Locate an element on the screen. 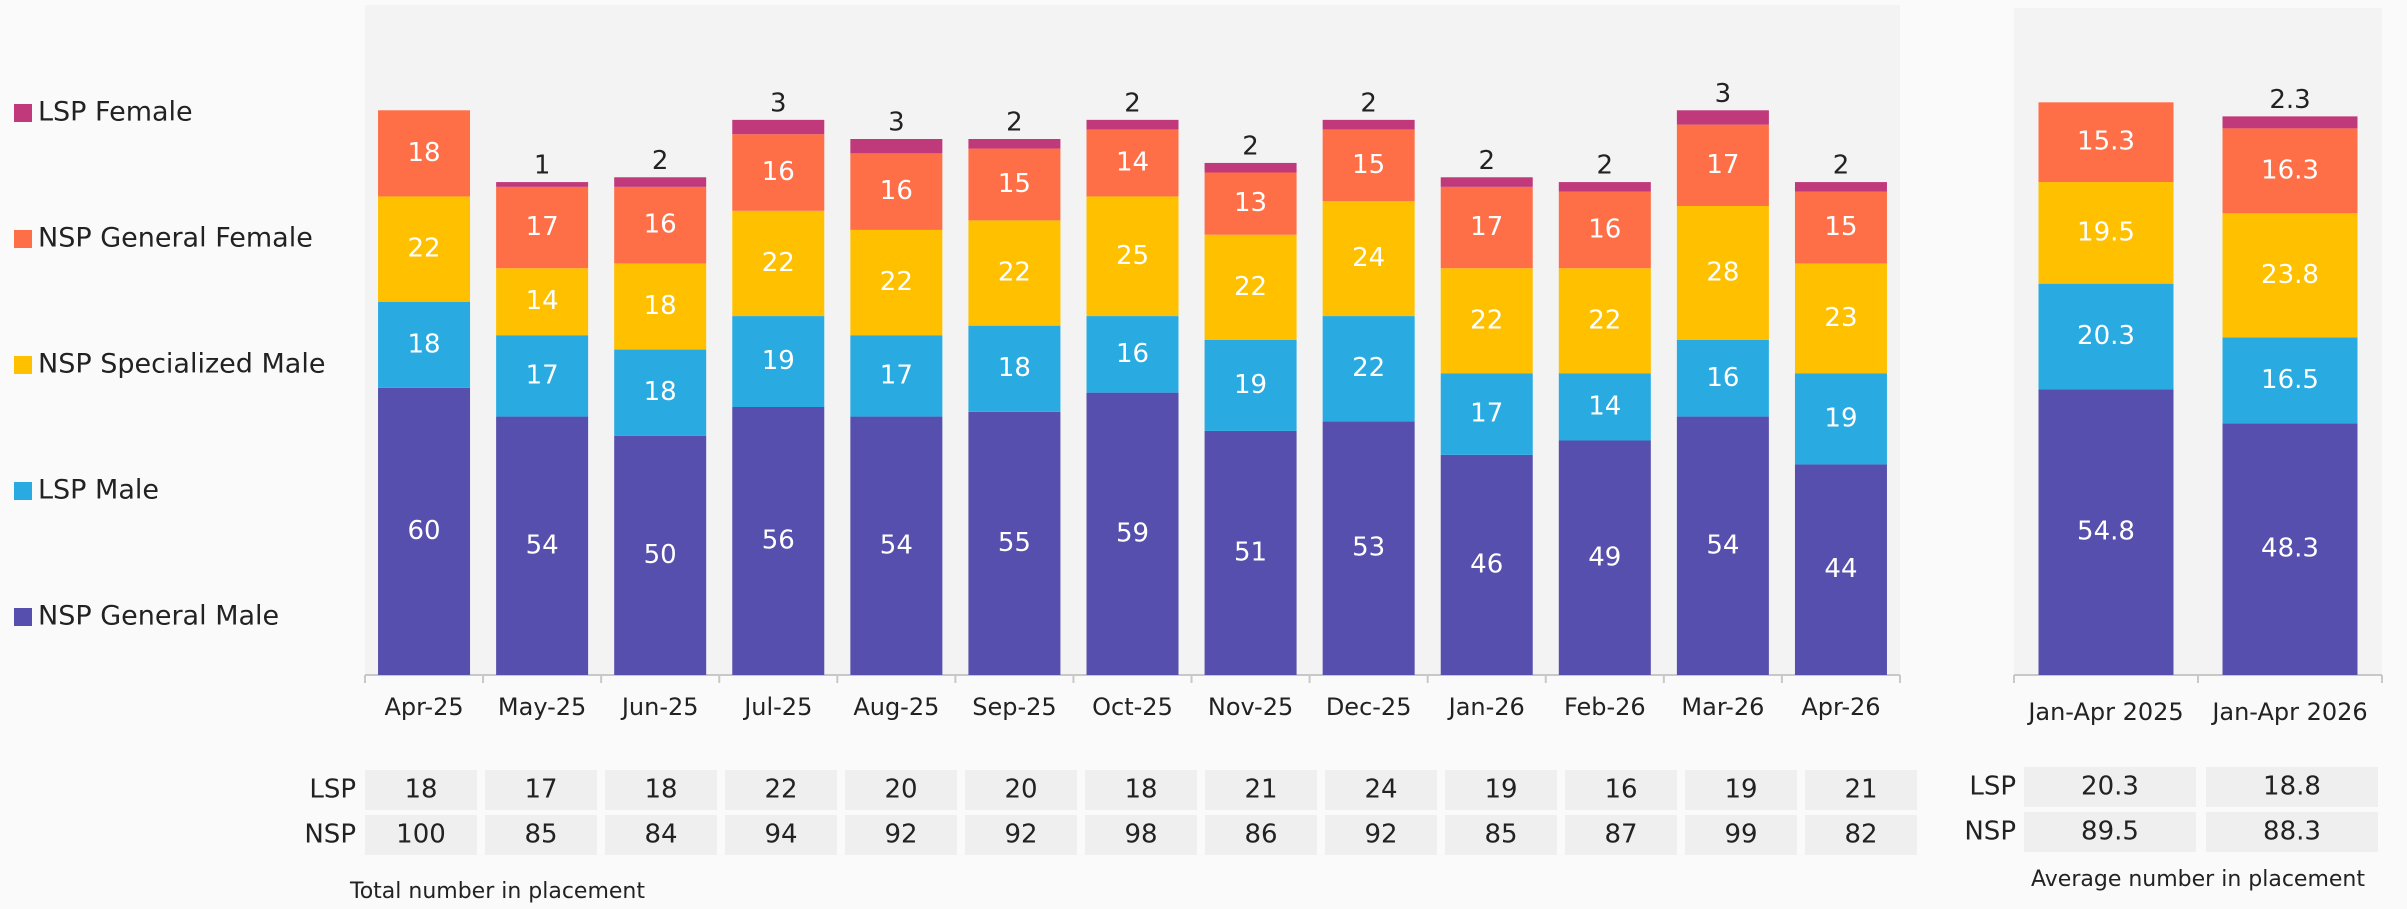  table-row-label: NSP is located at coordinates (330, 835).